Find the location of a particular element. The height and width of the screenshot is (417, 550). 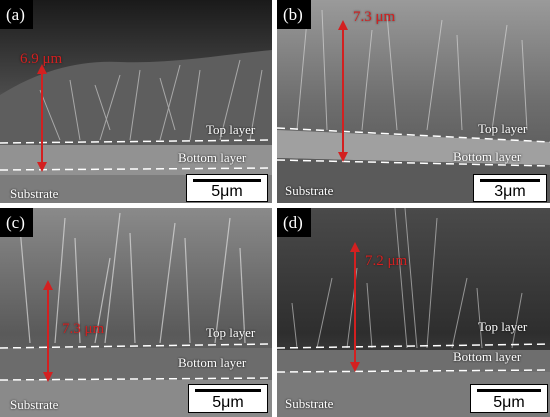

bottom-layer-label-c: Bottom layer is located at coordinates (212, 362).